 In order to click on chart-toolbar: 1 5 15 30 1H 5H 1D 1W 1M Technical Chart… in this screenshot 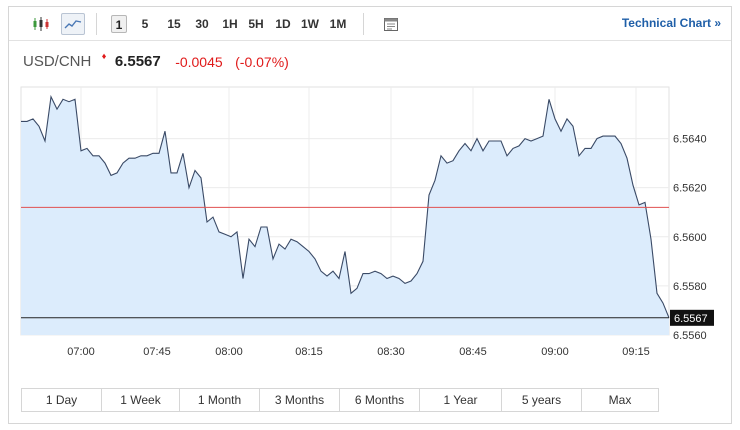, I will do `click(370, 24)`.